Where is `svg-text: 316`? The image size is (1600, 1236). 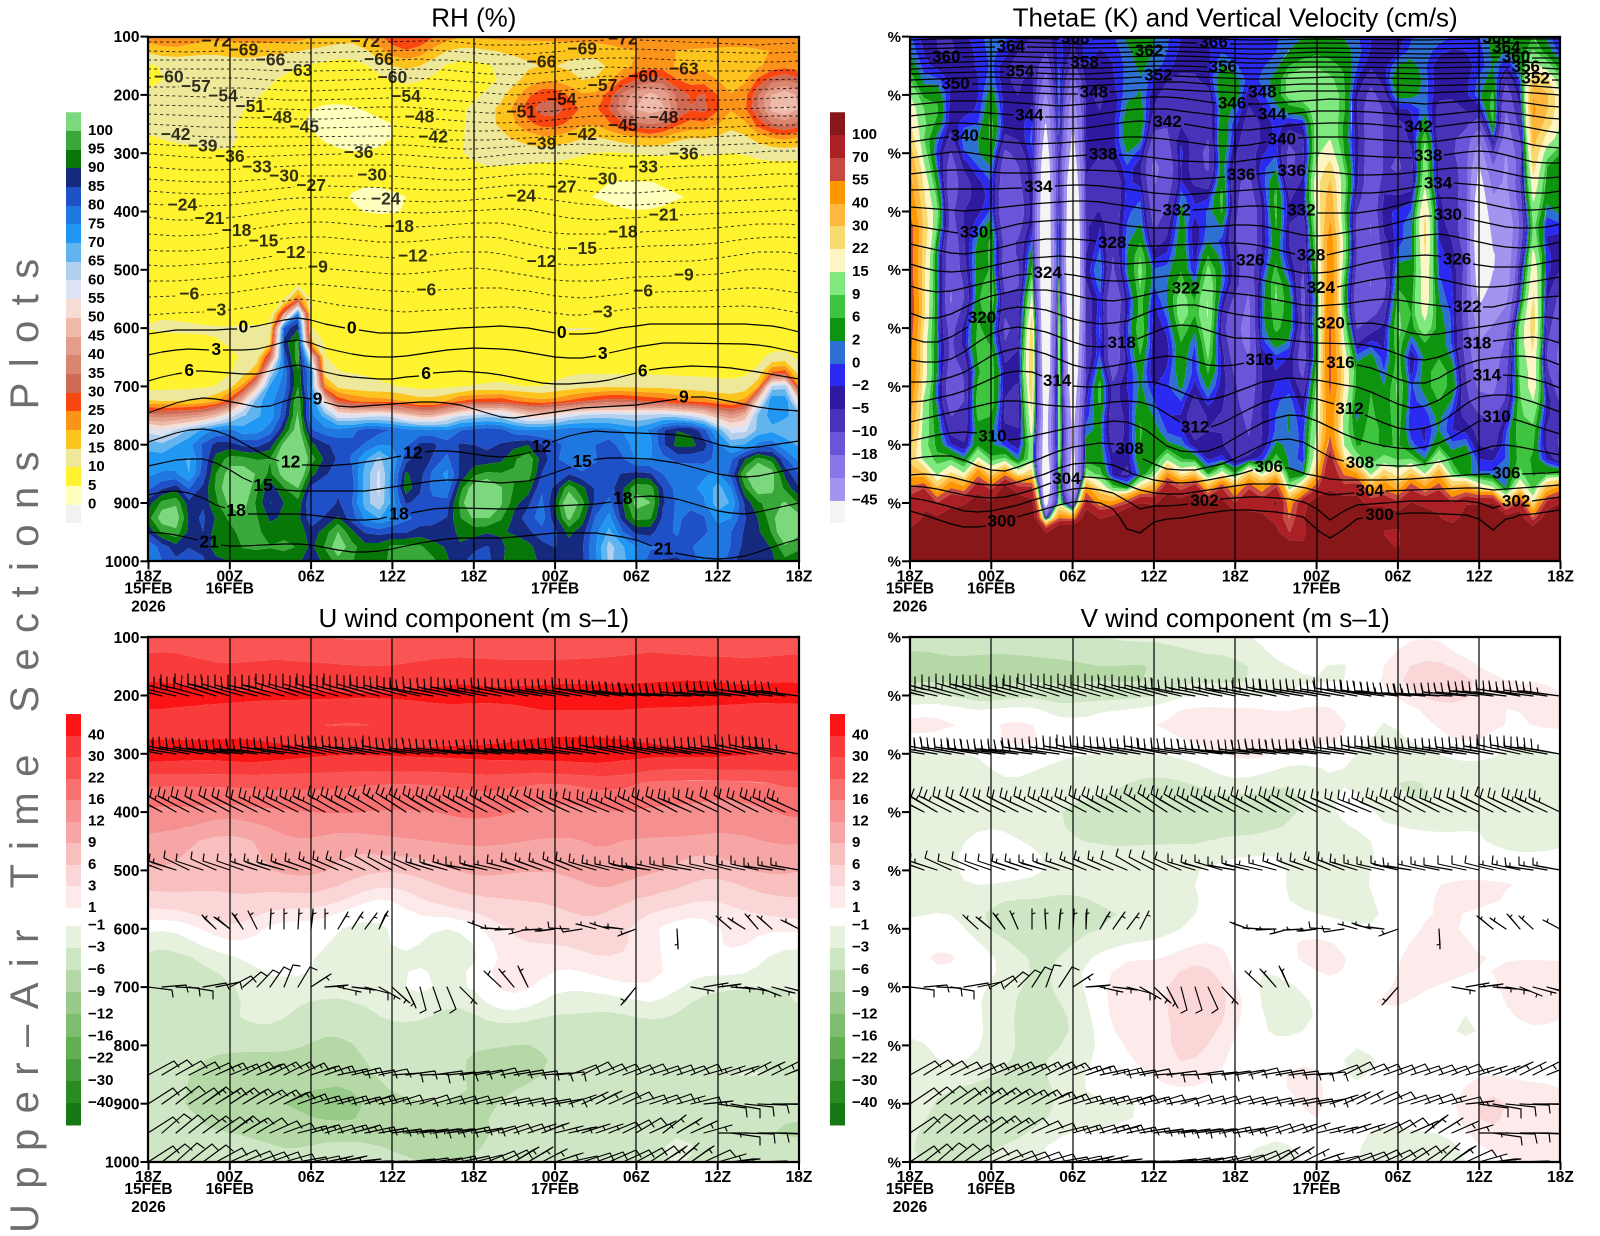
svg-text: 316 is located at coordinates (1340, 362).